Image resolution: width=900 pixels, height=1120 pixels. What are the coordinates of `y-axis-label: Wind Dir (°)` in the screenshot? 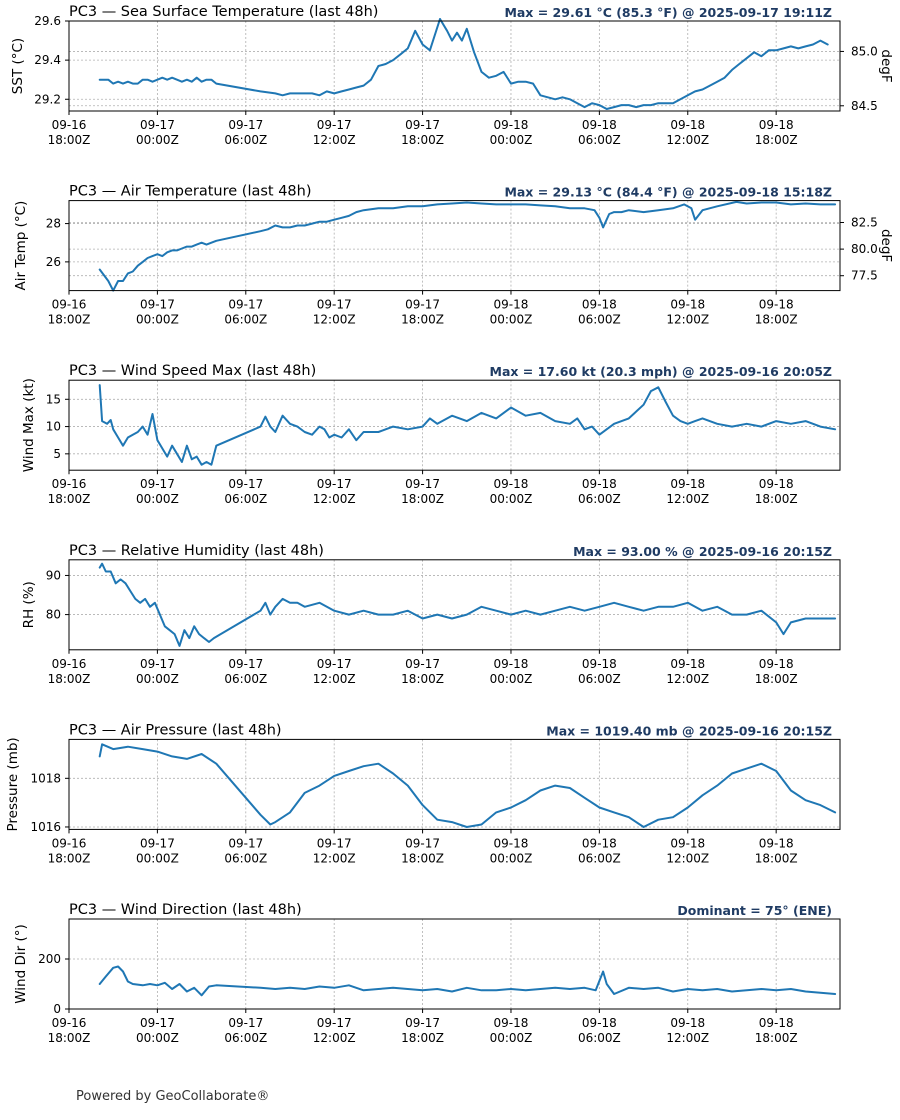 It's located at (21, 964).